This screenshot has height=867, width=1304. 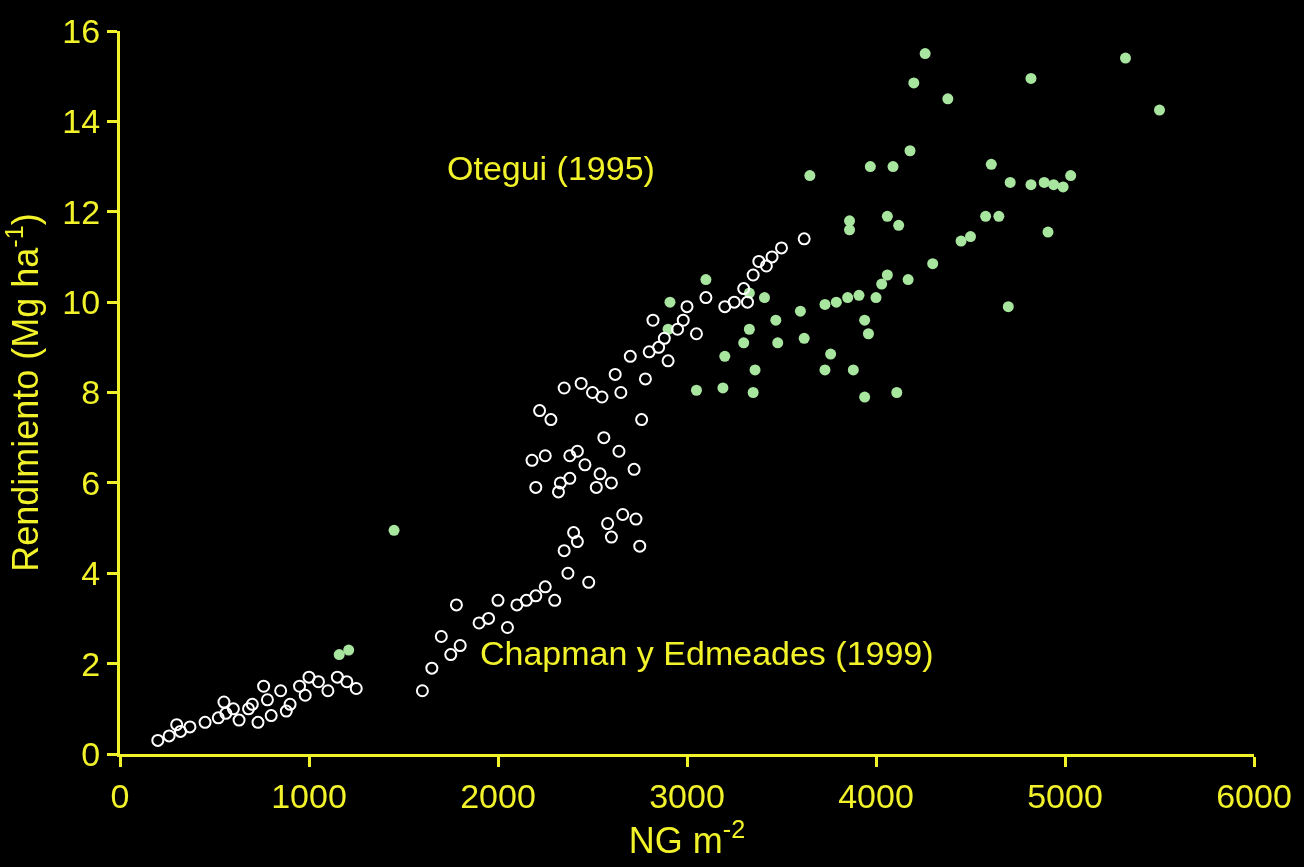 What do you see at coordinates (91, 753) in the screenshot?
I see `y-tick-label: 0` at bounding box center [91, 753].